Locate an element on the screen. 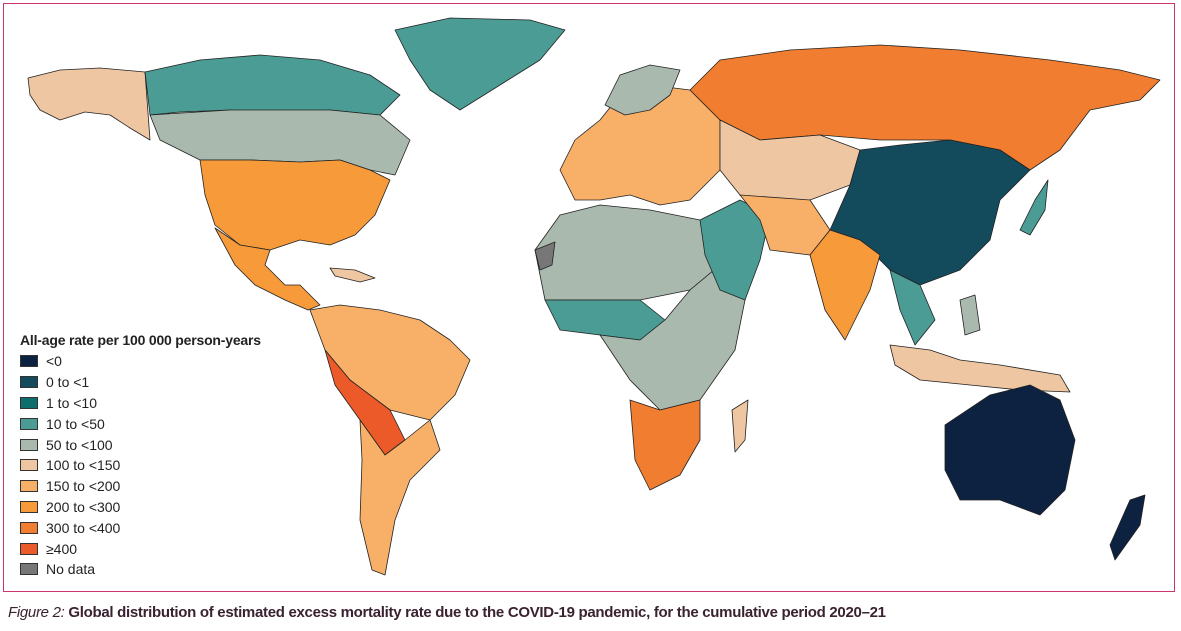 The image size is (1181, 631). legend-label: 50 to <100 is located at coordinates (79, 444).